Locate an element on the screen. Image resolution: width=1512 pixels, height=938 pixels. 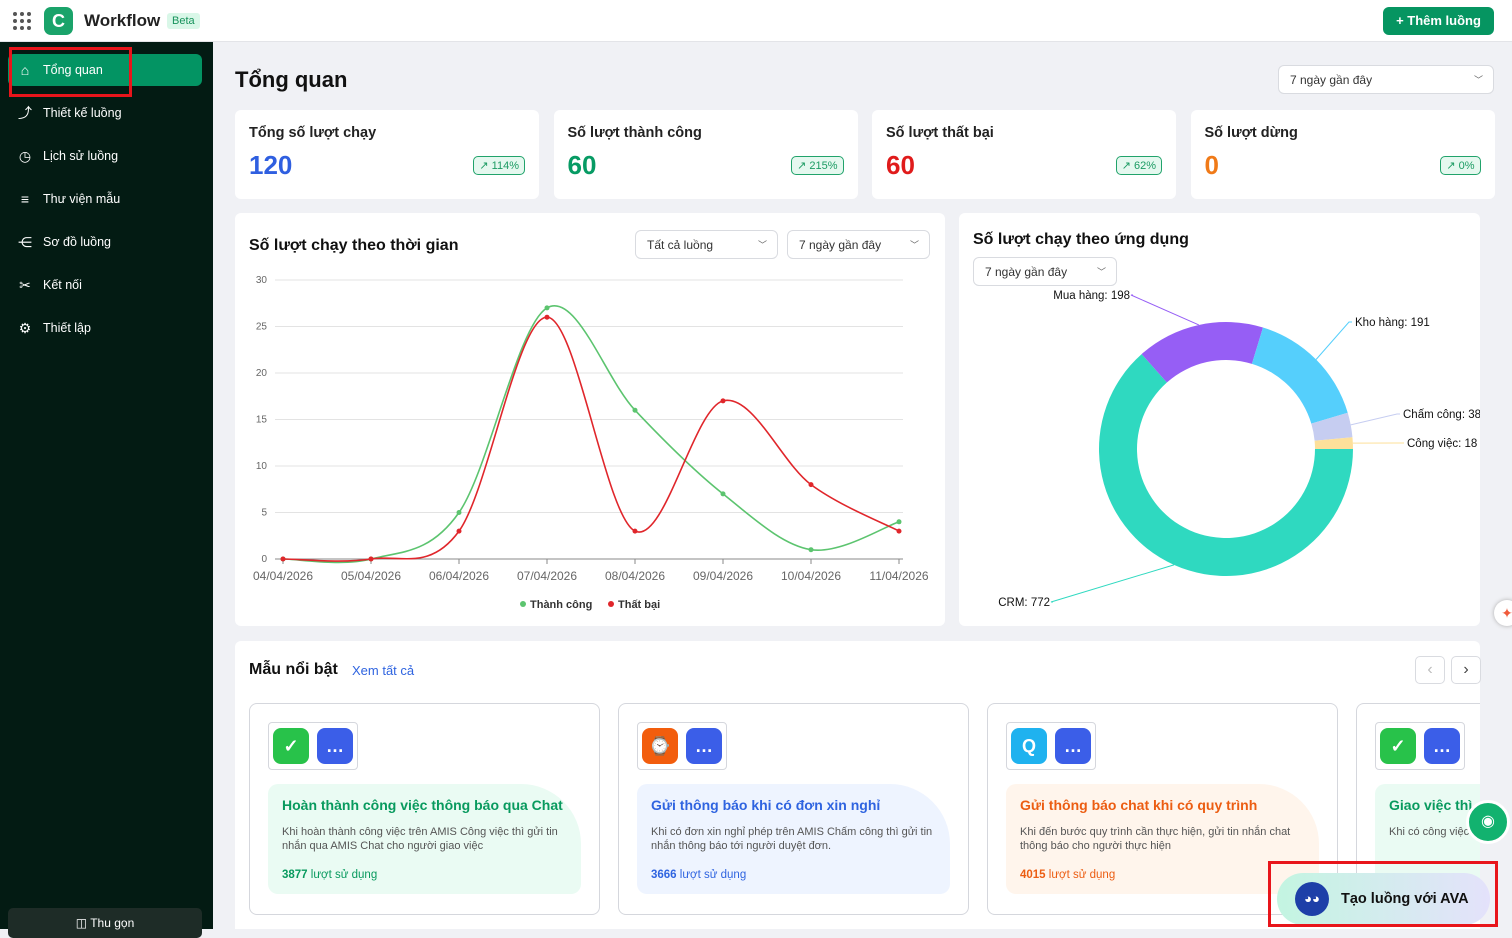
sidebar-item-3: ≡Thư viện mẫu is located at coordinates (105, 199).